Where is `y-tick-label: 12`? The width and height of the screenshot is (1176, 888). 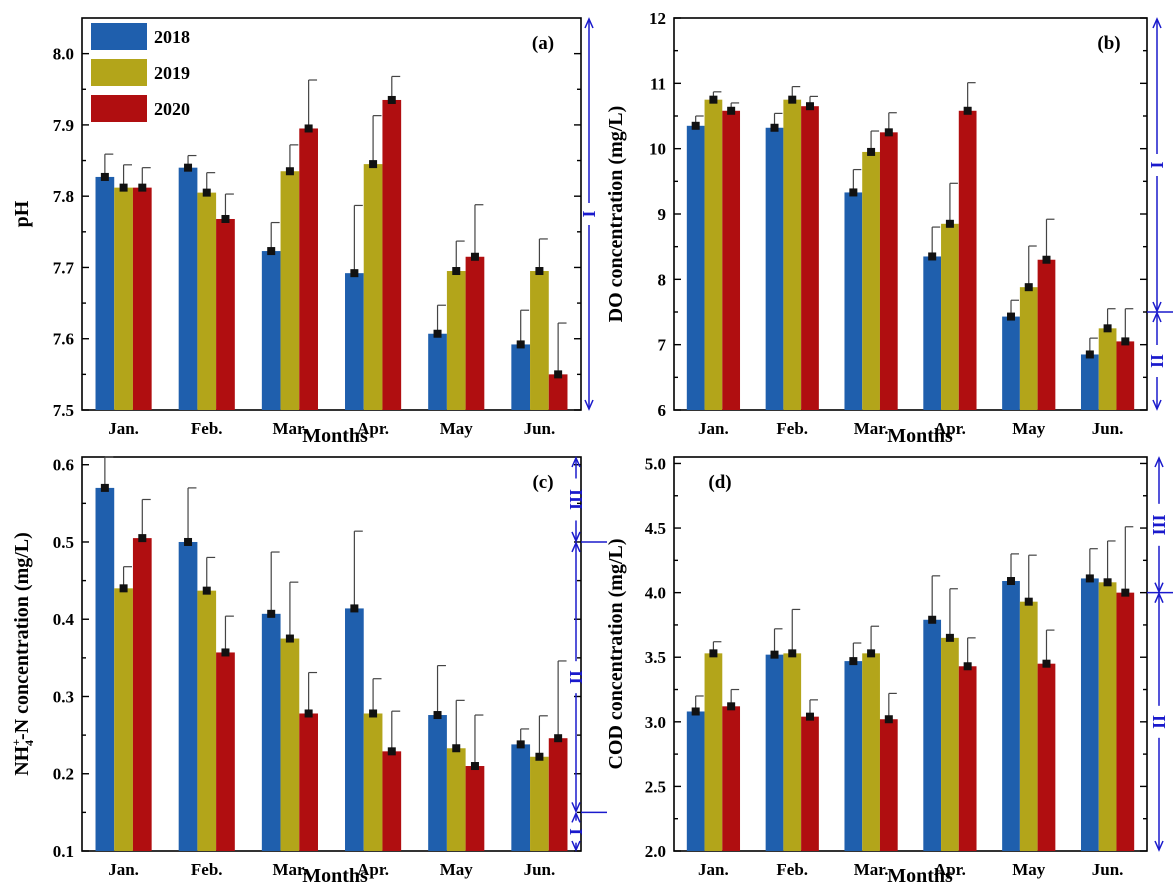
y-tick-label: 12 is located at coordinates (657, 18).